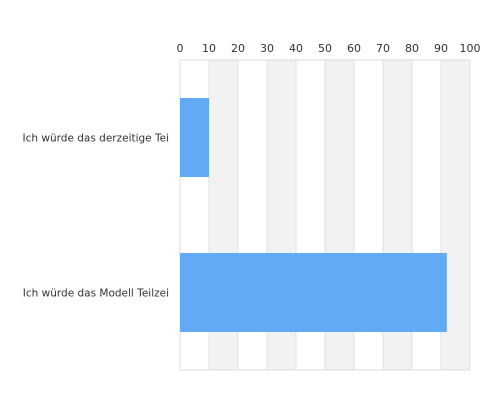 The height and width of the screenshot is (400, 500). What do you see at coordinates (412, 48) in the screenshot?
I see `x-tick-label: 80` at bounding box center [412, 48].